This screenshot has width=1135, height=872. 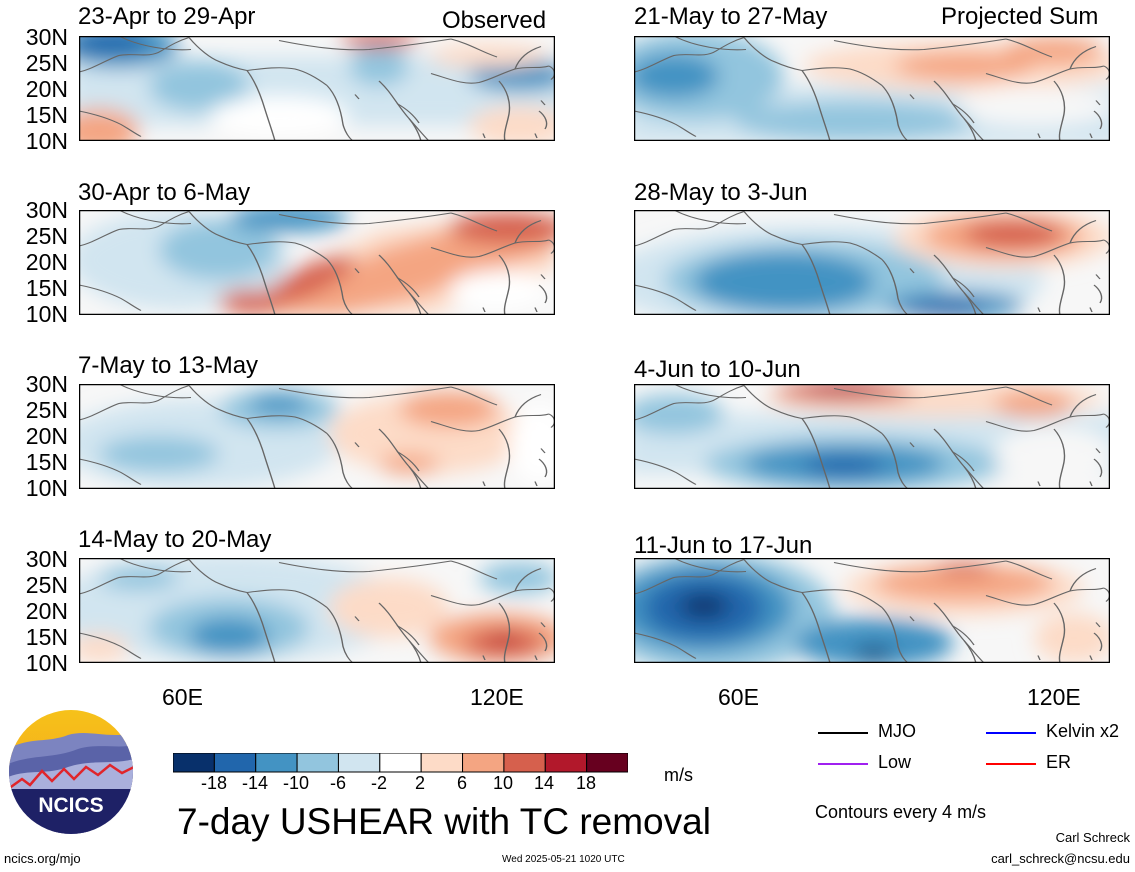 What do you see at coordinates (1060, 858) in the screenshot?
I see `footer-email: carl_schreck@ncsu.edu` at bounding box center [1060, 858].